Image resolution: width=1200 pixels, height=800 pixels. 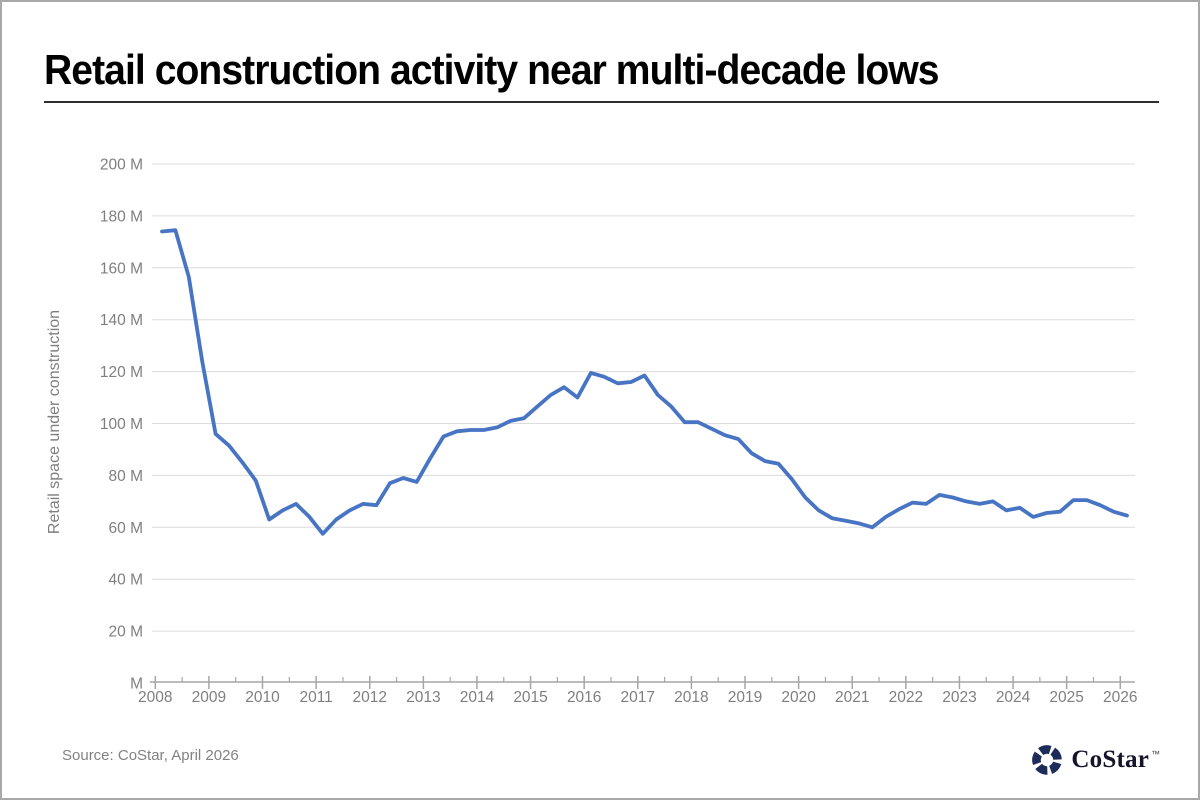 I want to click on y-tick-label: 40 M, so click(x=126, y=580).